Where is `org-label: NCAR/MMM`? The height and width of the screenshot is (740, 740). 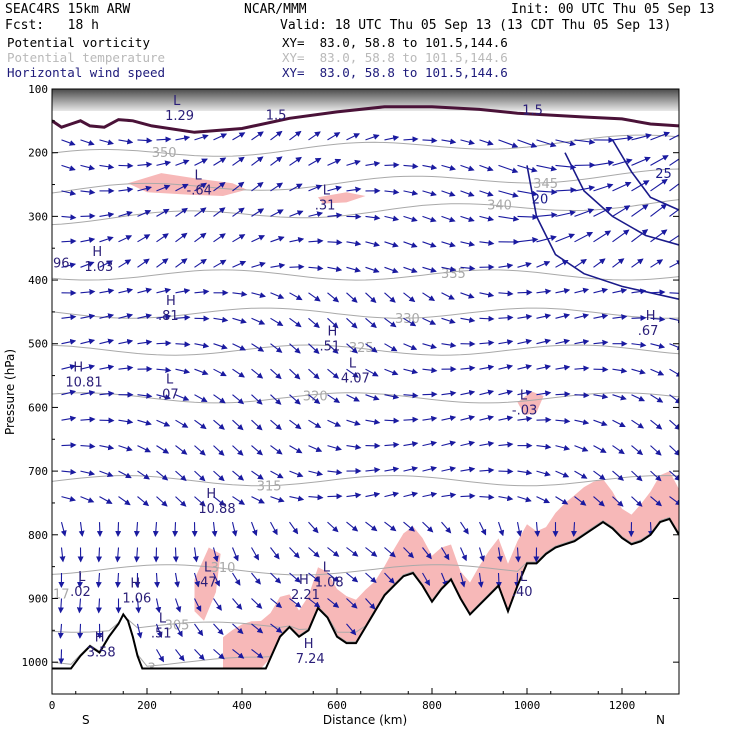
org-label: NCAR/MMM is located at coordinates (275, 9).